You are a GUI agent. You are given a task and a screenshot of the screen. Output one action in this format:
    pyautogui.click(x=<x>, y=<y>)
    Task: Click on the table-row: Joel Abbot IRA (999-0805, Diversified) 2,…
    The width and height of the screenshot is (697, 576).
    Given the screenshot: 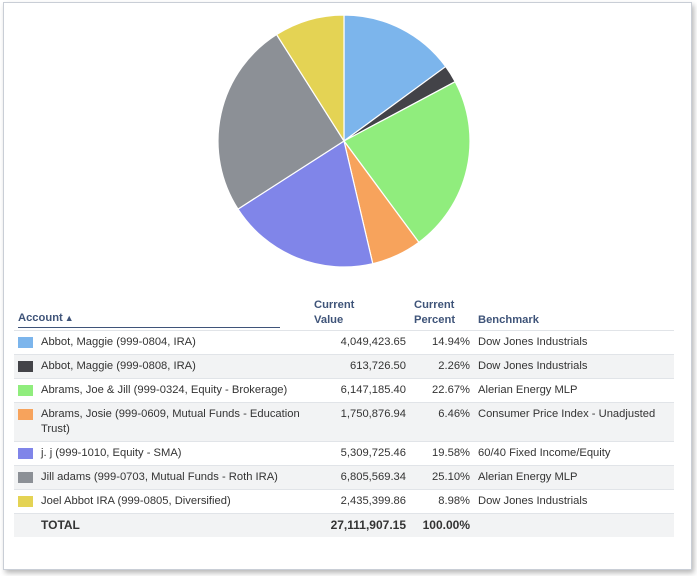 What is the action you would take?
    pyautogui.click(x=344, y=500)
    